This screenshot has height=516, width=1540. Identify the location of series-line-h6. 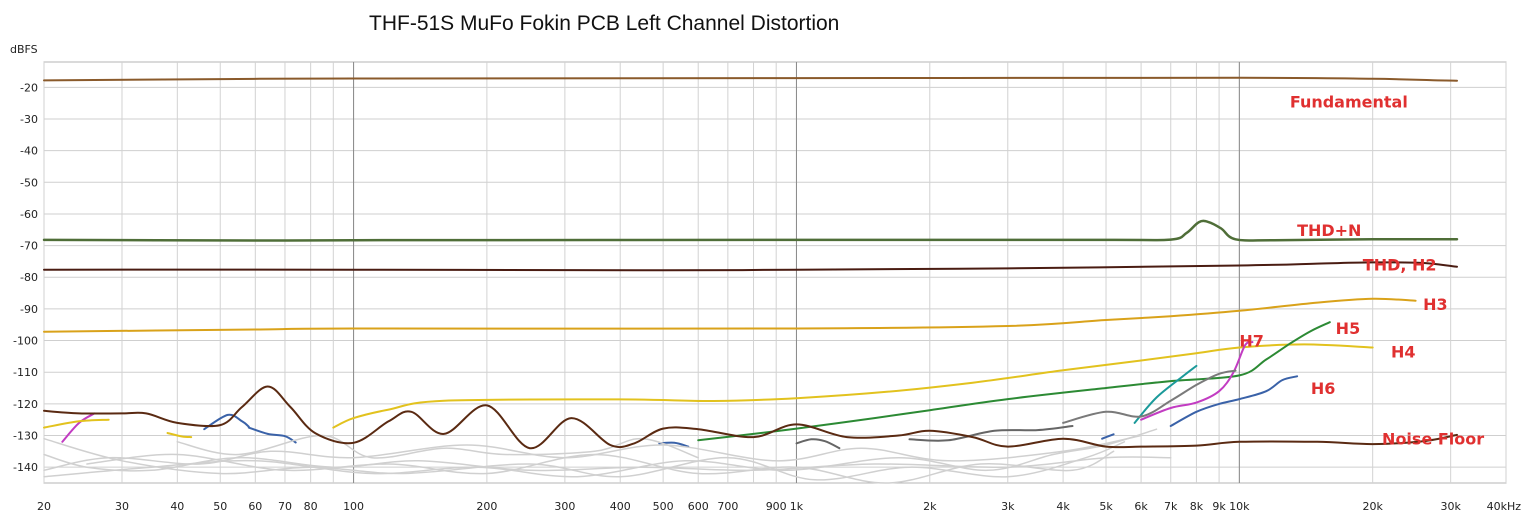
(1234, 401).